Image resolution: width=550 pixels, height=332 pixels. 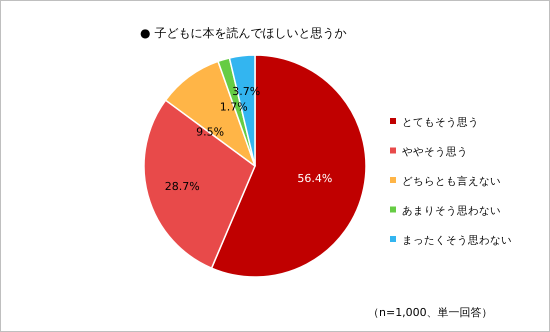 What do you see at coordinates (457, 240) in the screenshot?
I see `legend-label: まったくそう思わない` at bounding box center [457, 240].